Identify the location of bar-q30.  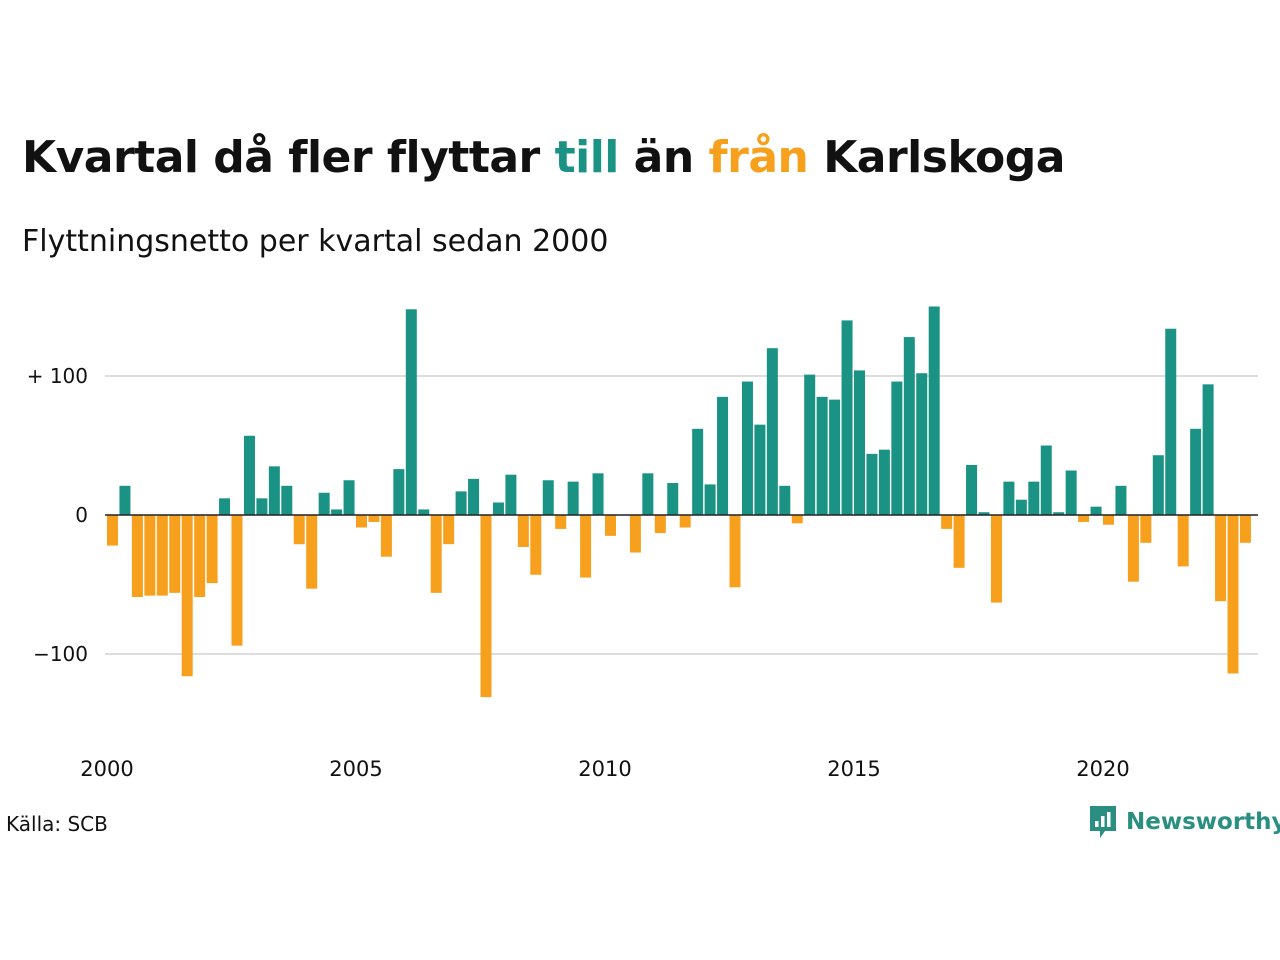
(474, 496).